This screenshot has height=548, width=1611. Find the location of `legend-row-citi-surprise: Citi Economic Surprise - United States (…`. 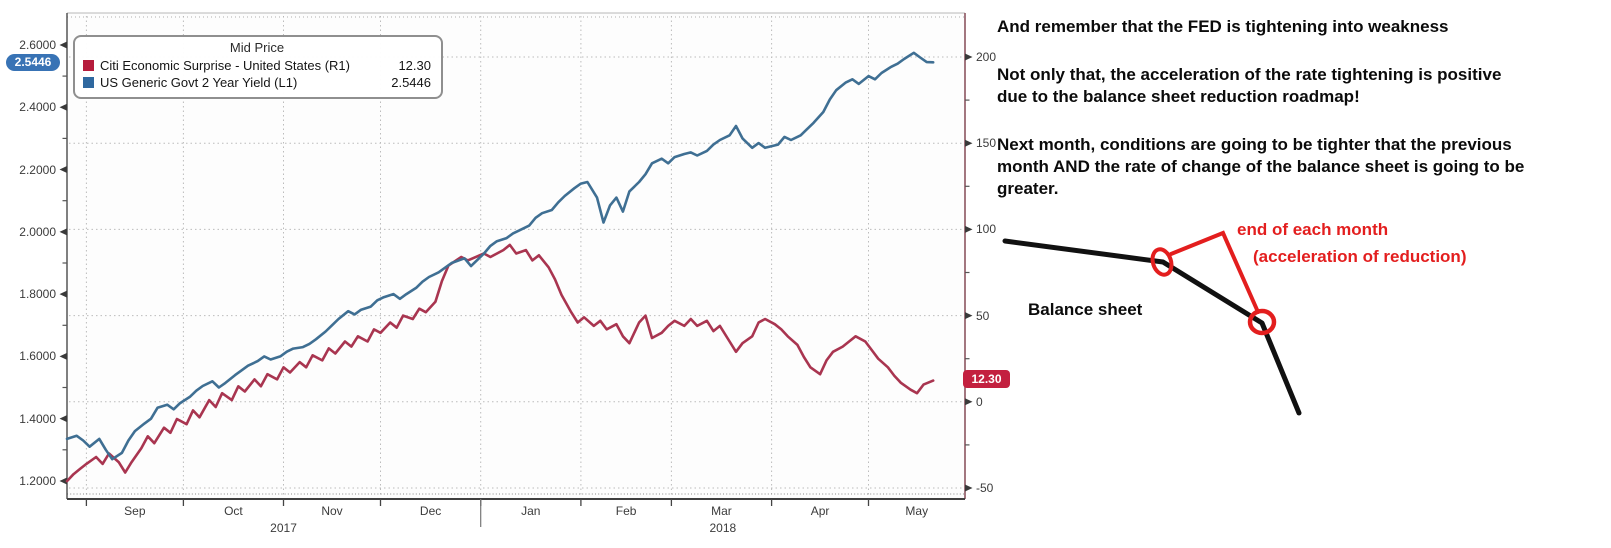

legend-row-citi-surprise: Citi Economic Surprise - United States (… is located at coordinates (257, 65).